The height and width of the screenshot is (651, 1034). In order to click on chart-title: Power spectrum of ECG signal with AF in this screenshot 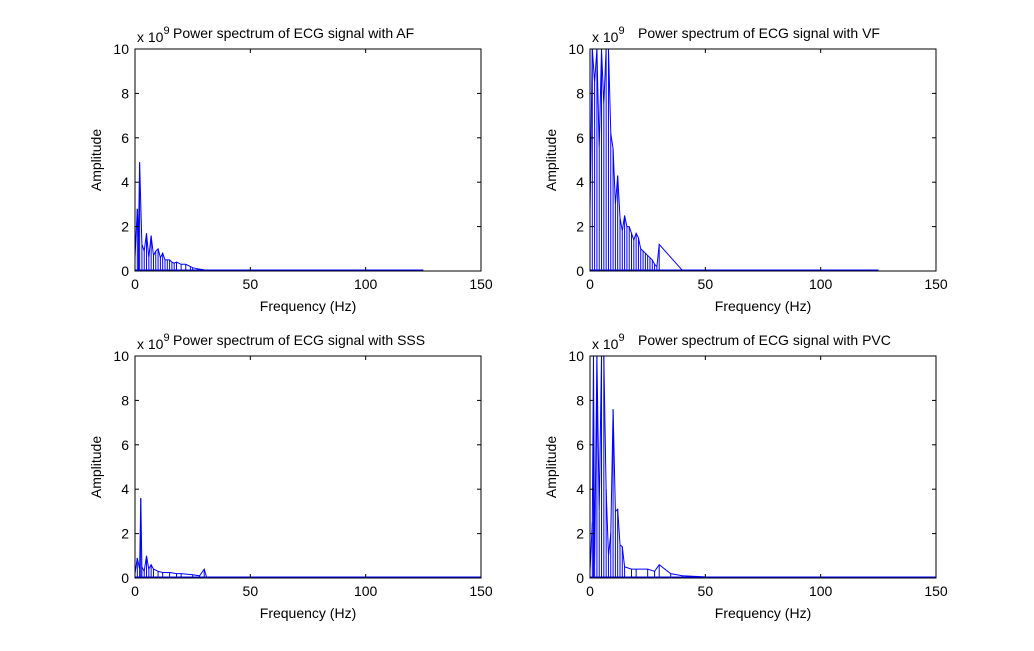, I will do `click(293, 33)`.